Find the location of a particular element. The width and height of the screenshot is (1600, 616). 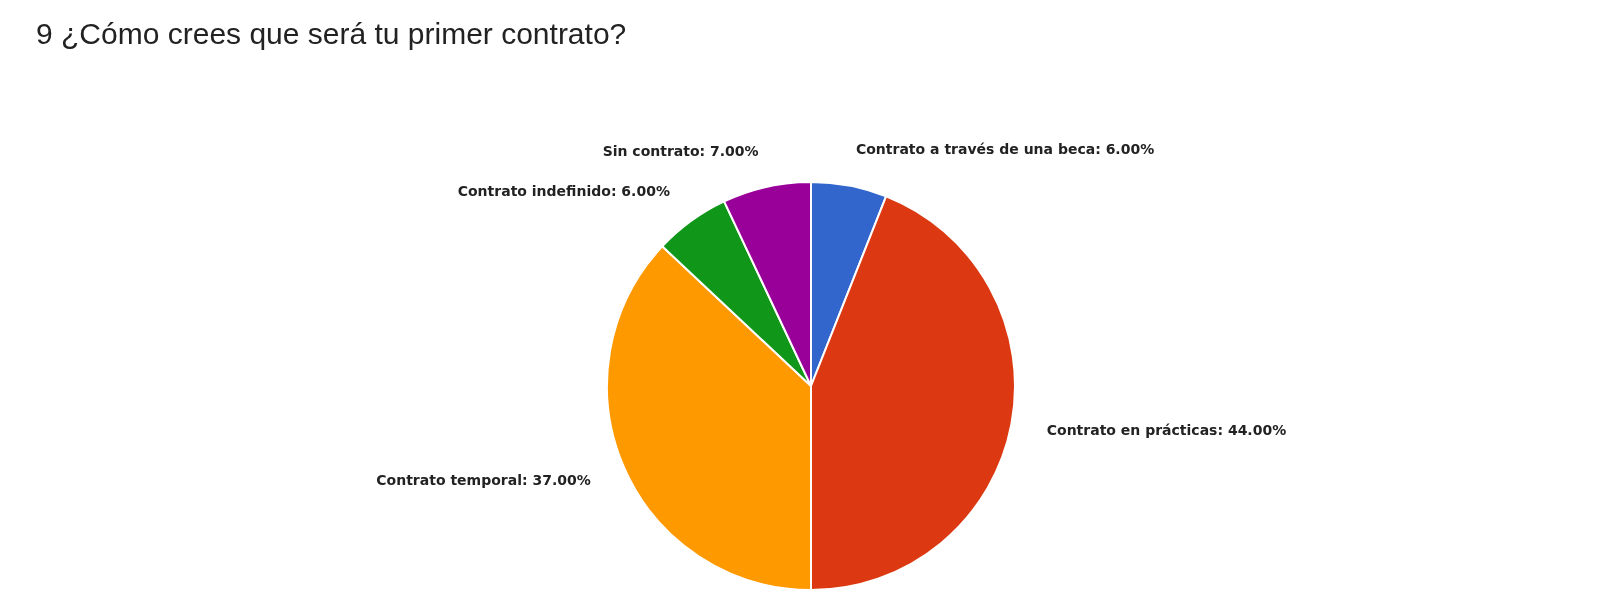

slice-label: Sin contrato: 7.00% is located at coordinates (680, 150).